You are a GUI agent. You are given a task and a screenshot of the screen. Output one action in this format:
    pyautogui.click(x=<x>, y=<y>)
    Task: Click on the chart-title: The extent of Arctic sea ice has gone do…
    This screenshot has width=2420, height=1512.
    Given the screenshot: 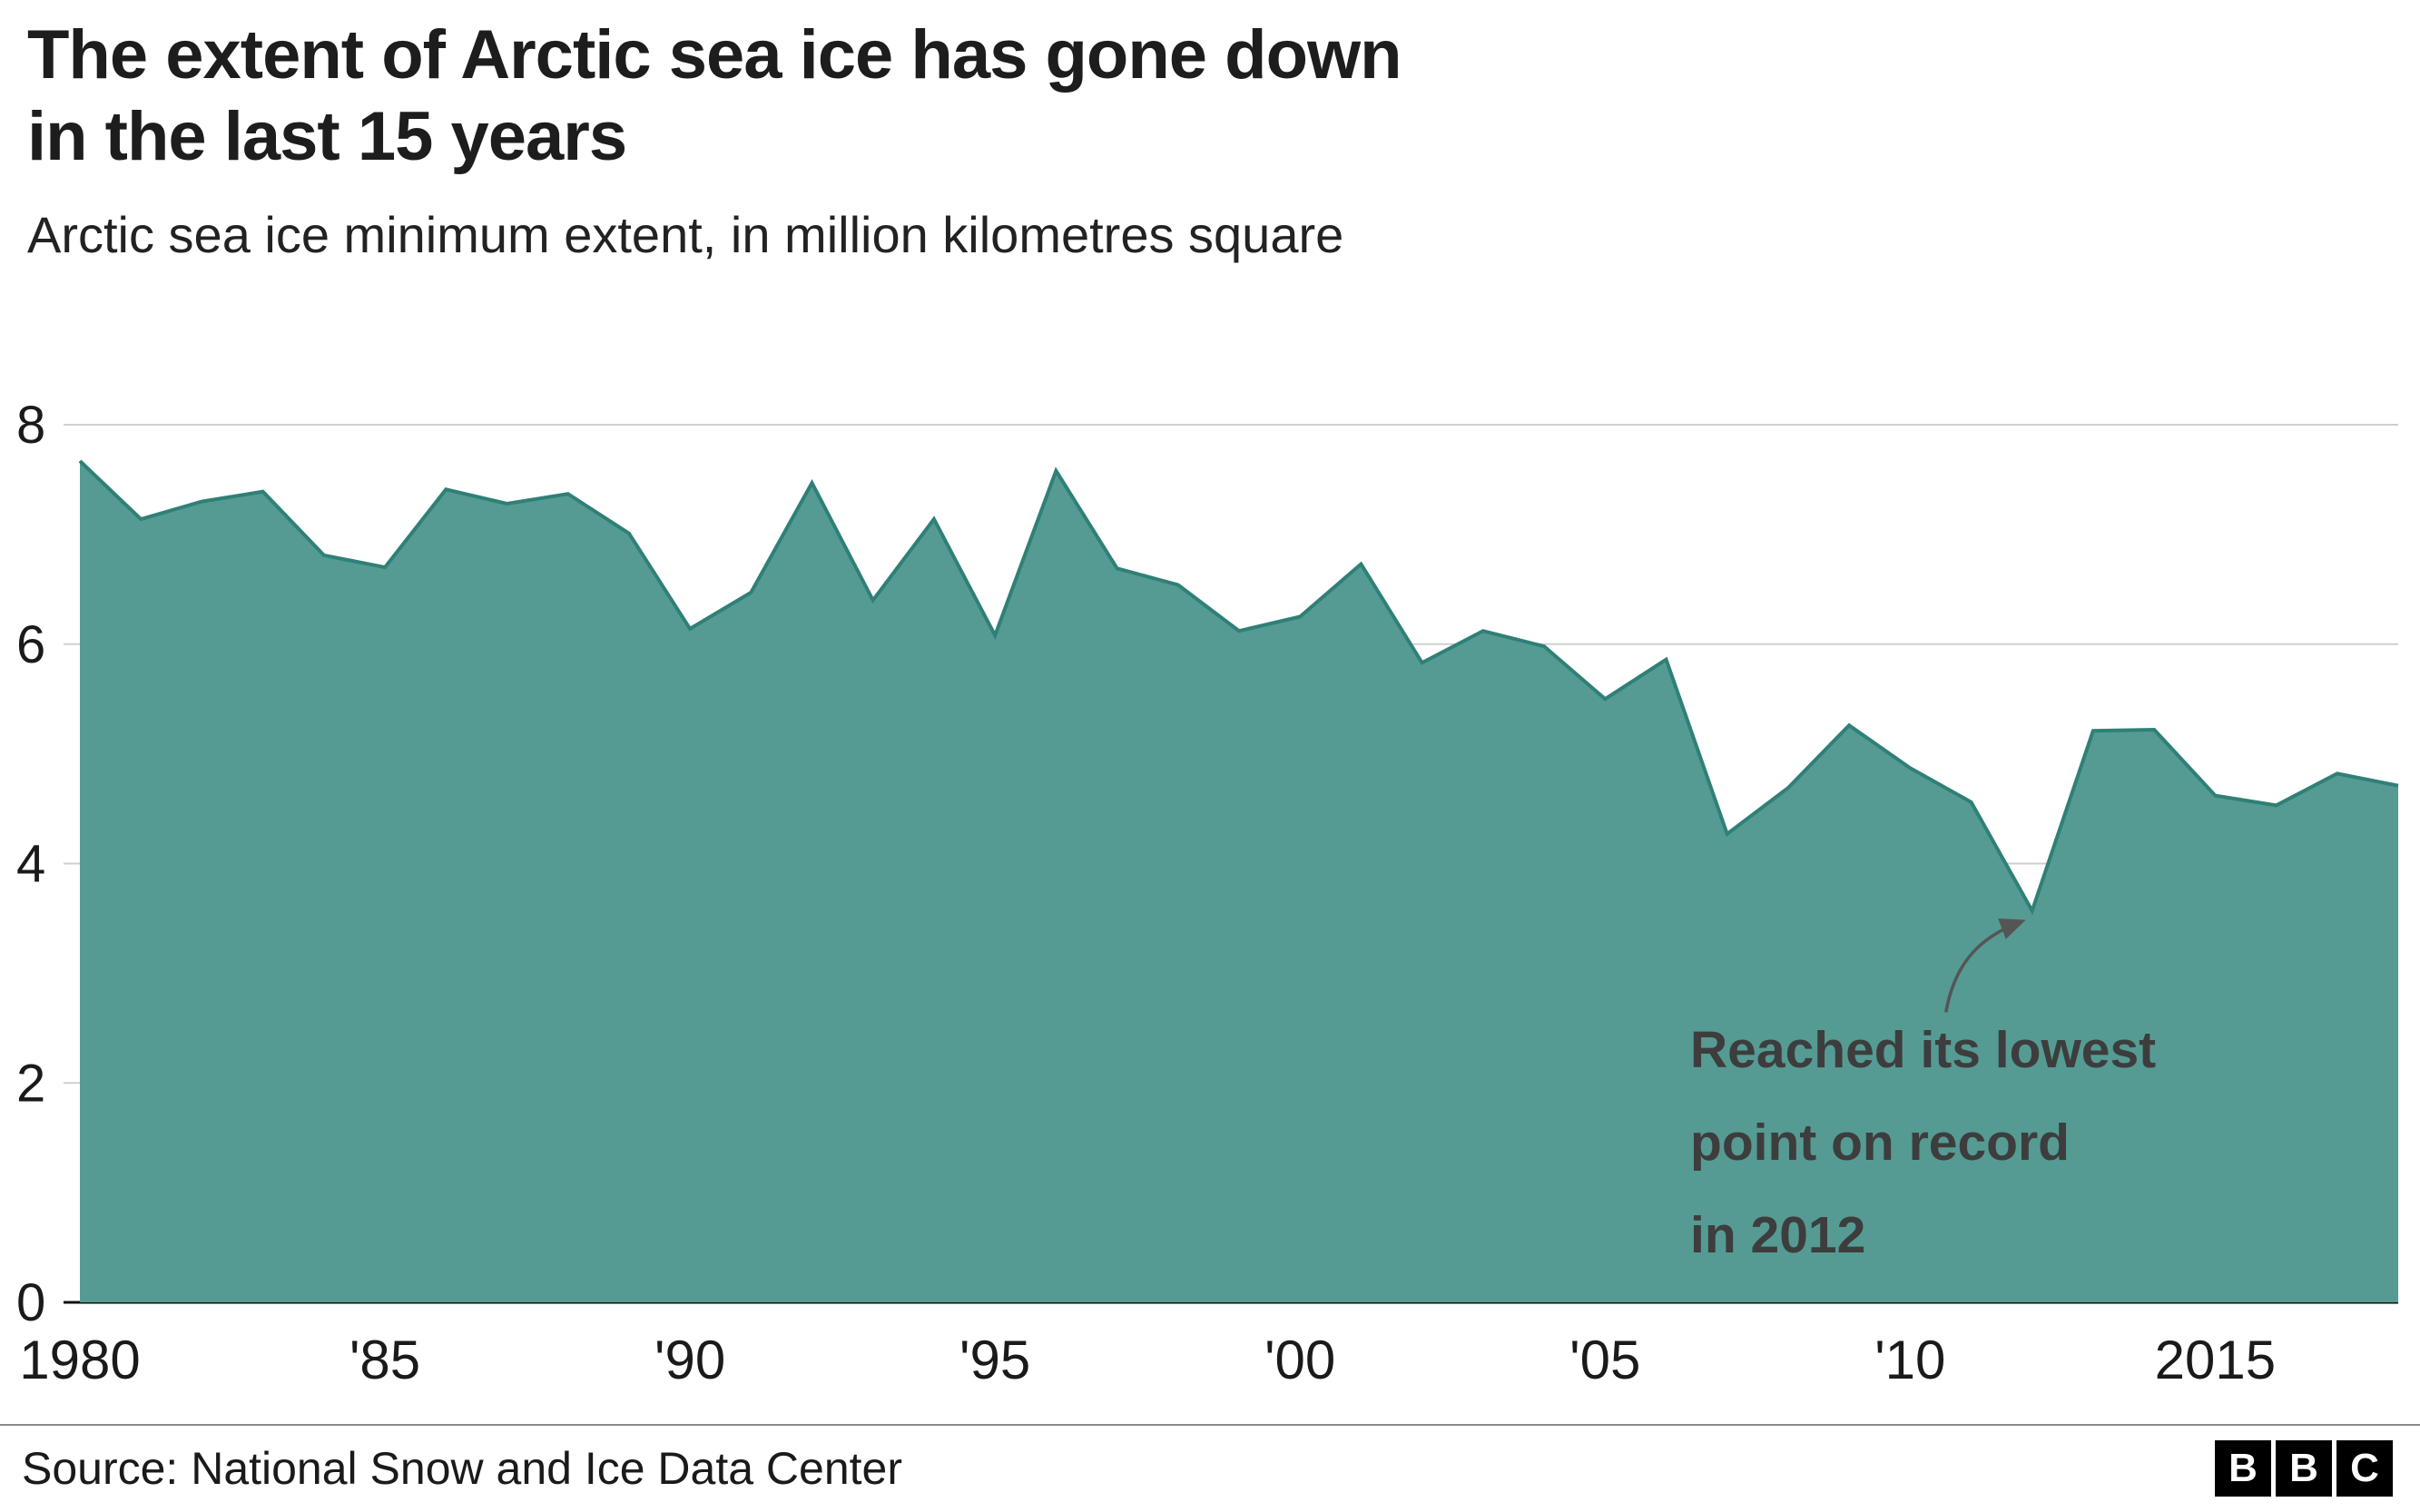 What is the action you would take?
    pyautogui.click(x=1210, y=96)
    